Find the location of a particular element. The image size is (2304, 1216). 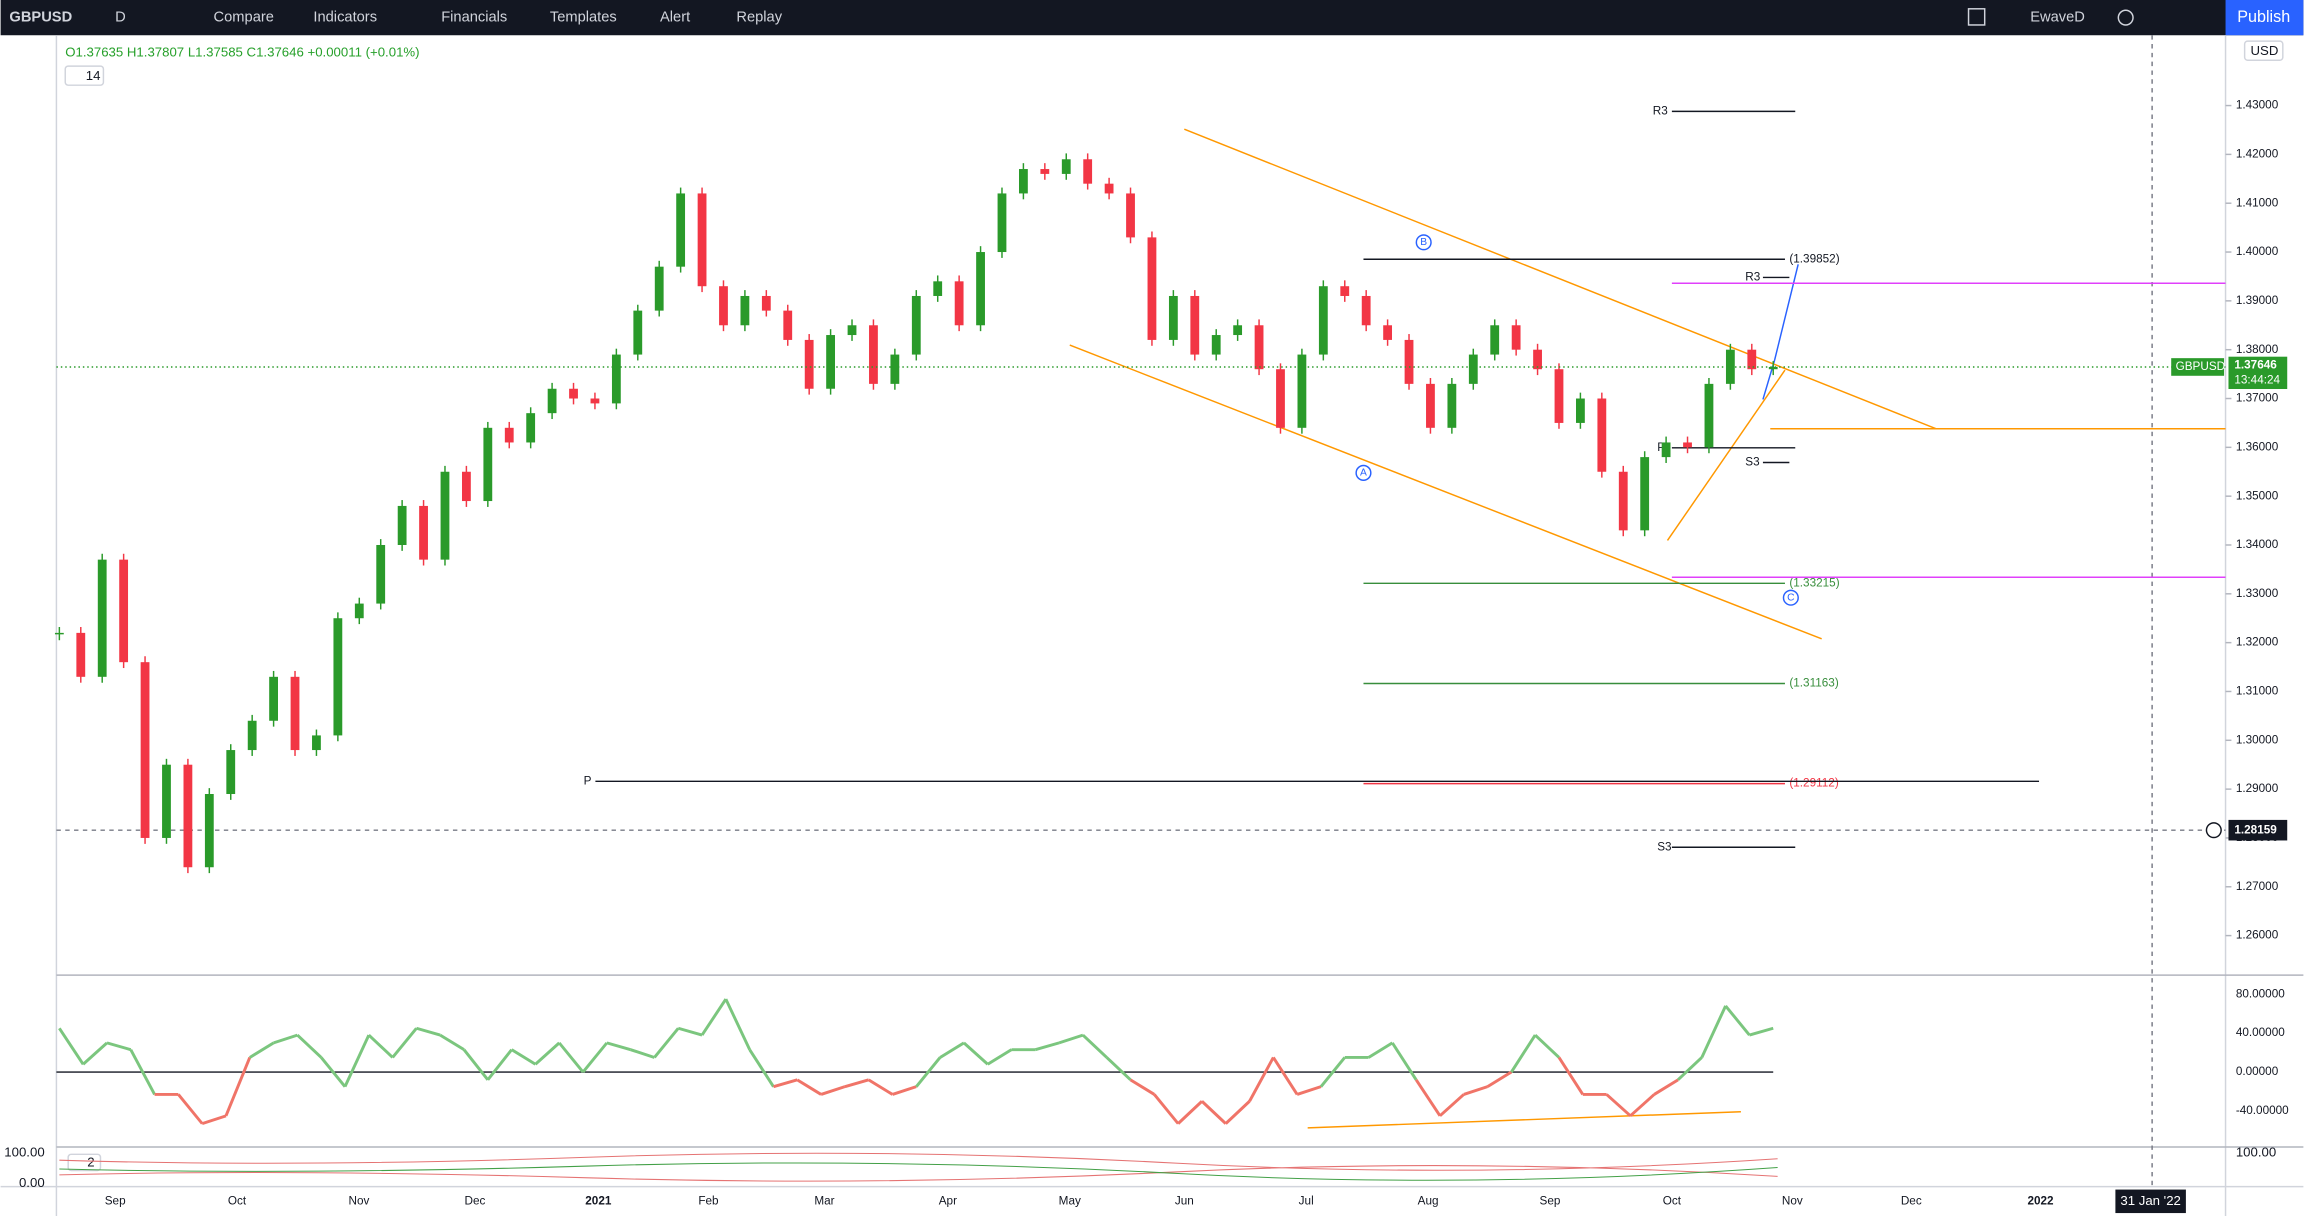

symbol: GBPUSD is located at coordinates (40, 17).